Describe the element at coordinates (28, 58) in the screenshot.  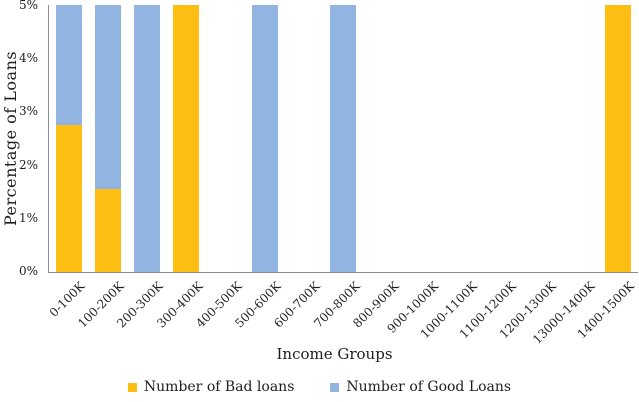
I see `y-tick-label: 4%` at that location.